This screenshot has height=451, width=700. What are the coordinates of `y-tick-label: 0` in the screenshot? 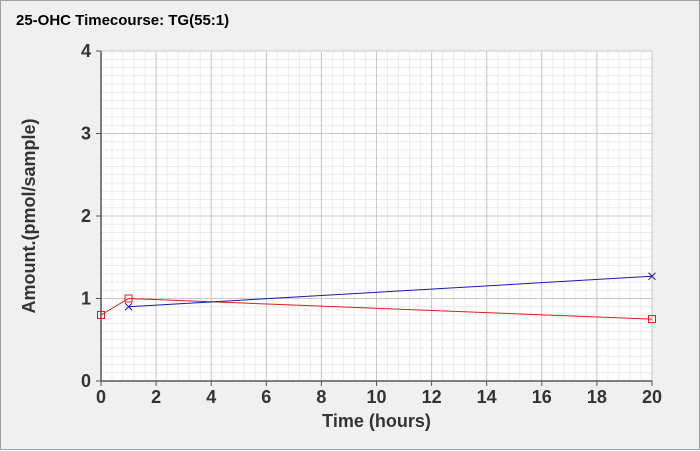 It's located at (86, 381).